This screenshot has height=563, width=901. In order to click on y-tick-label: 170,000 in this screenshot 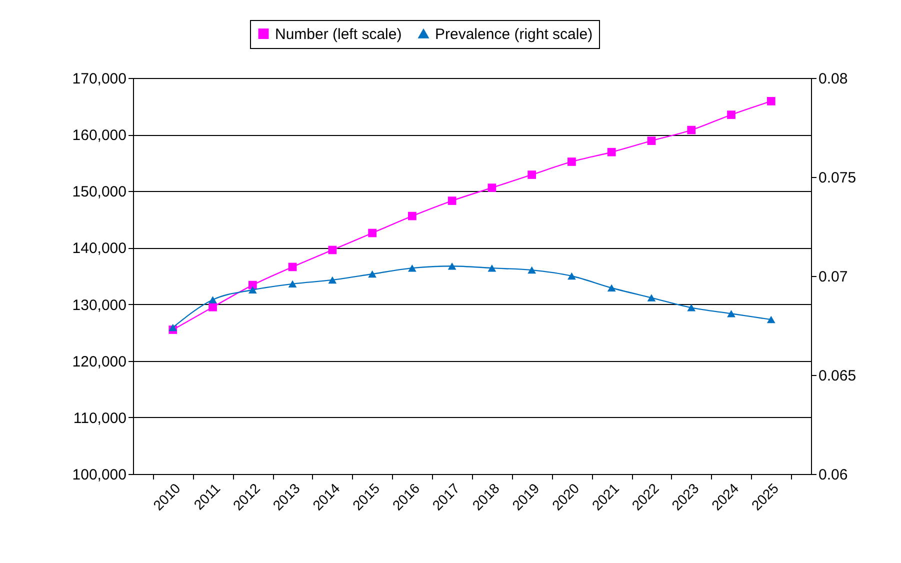, I will do `click(99, 79)`.